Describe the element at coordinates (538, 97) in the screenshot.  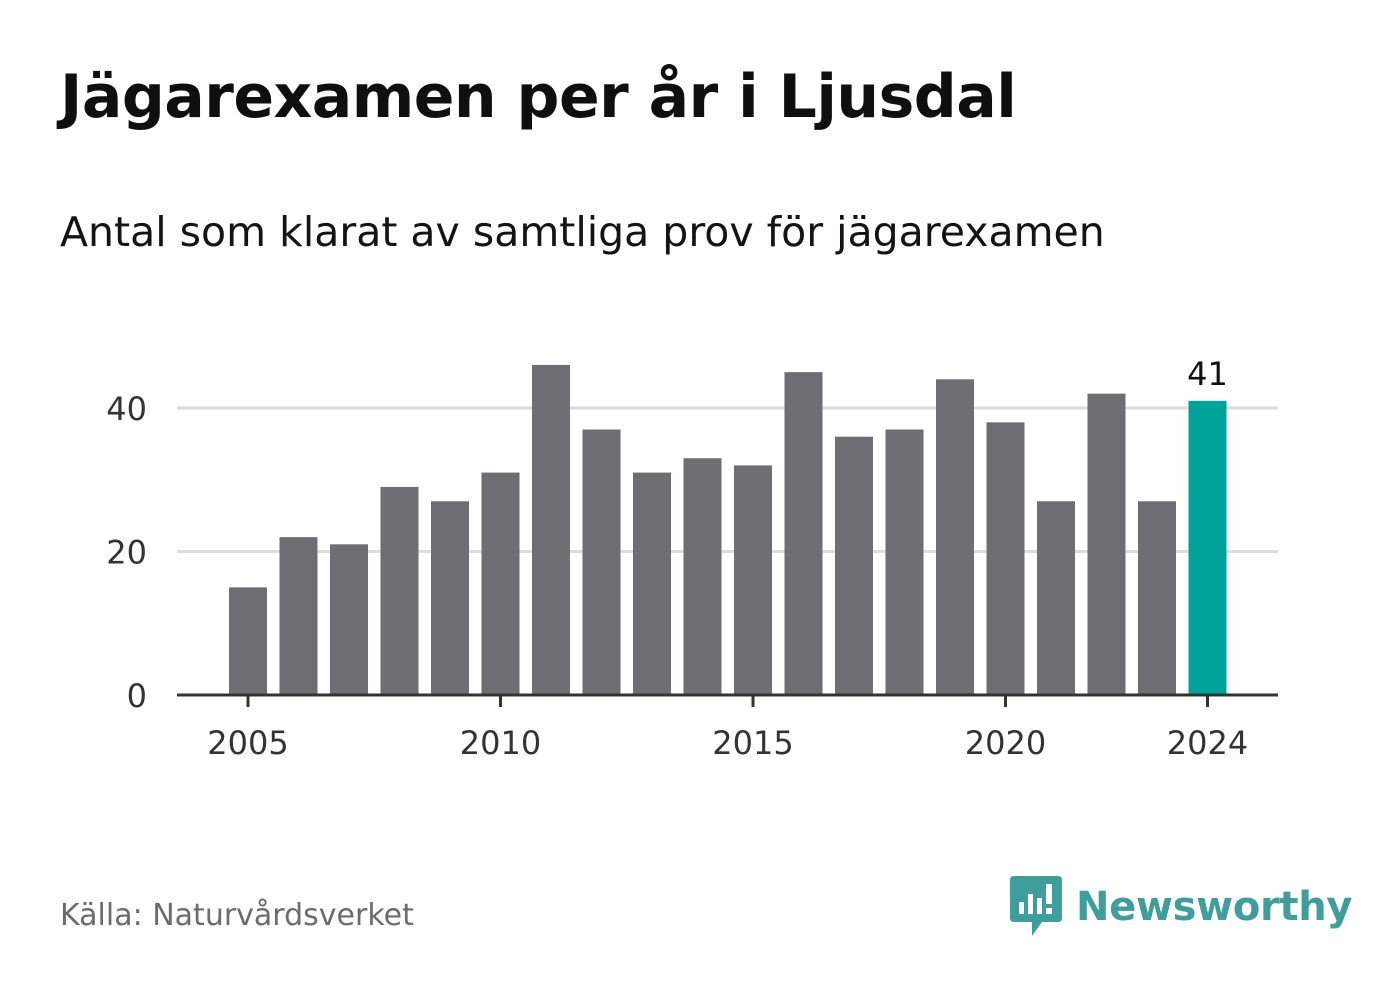
I see `chart-title: Jägarexamen per år i Ljusdal` at that location.